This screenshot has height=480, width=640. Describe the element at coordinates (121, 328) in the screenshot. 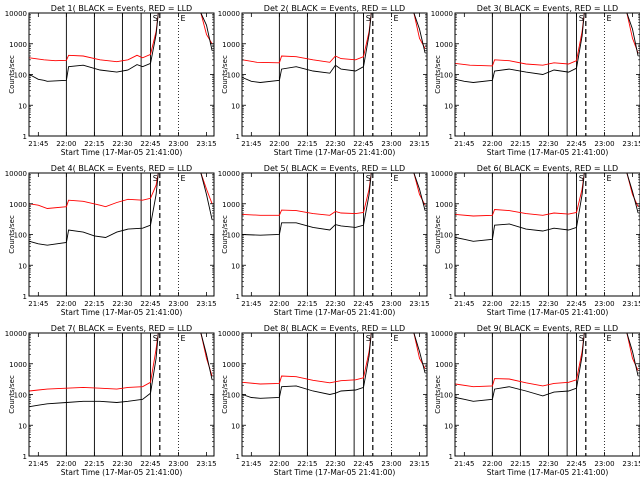

I see `panel-title: Det 7( BLACK = Events, RED = LLD` at that location.